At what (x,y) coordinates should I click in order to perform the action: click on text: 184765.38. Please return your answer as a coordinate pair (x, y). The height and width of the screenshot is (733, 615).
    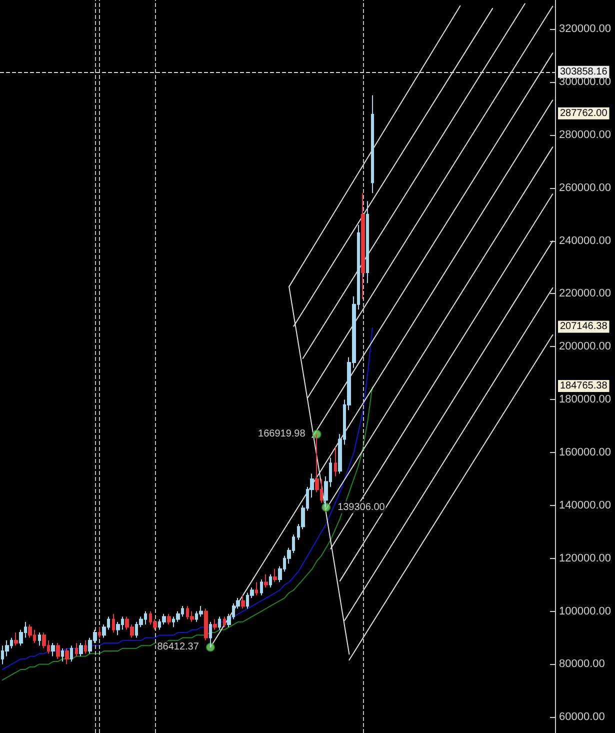
    Looking at the image, I should click on (584, 386).